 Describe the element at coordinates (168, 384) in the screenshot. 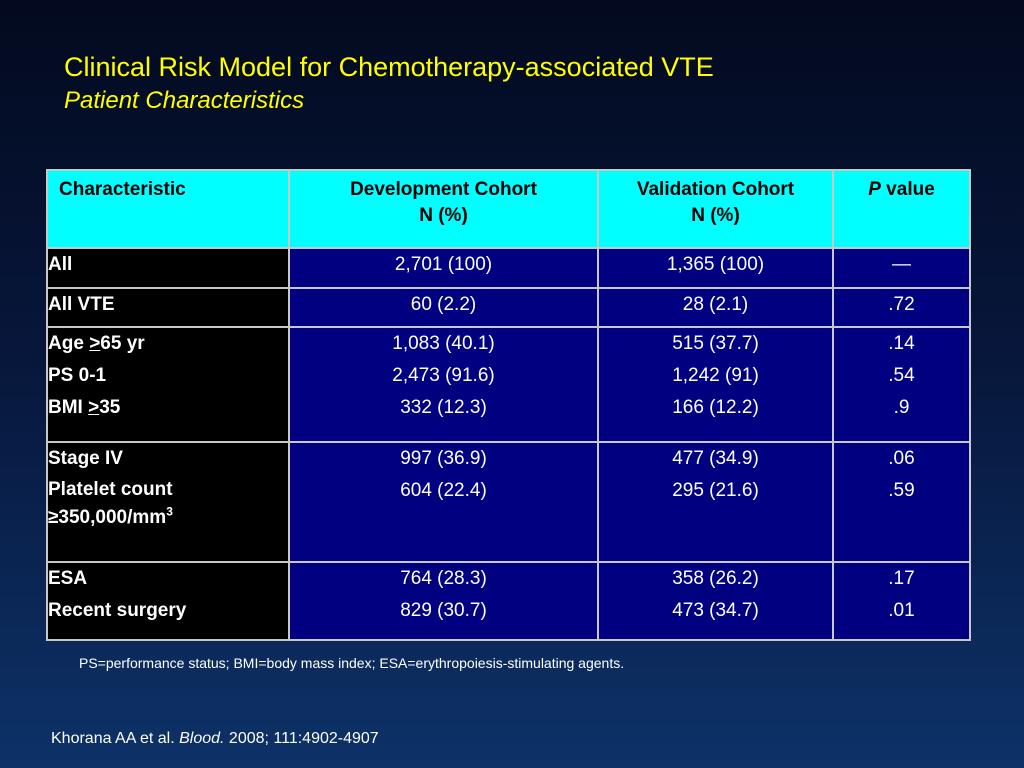

I see `row-label-age-ps-bmi: Age >65 yr PS 0-1 BMI >35` at that location.